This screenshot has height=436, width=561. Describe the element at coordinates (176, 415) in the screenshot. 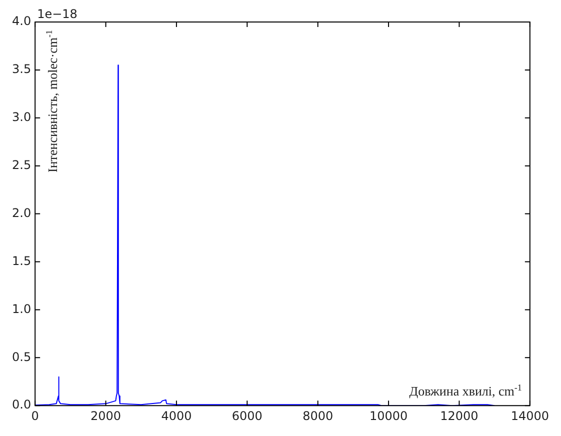

I see `x-tick-label: 4000` at that location.